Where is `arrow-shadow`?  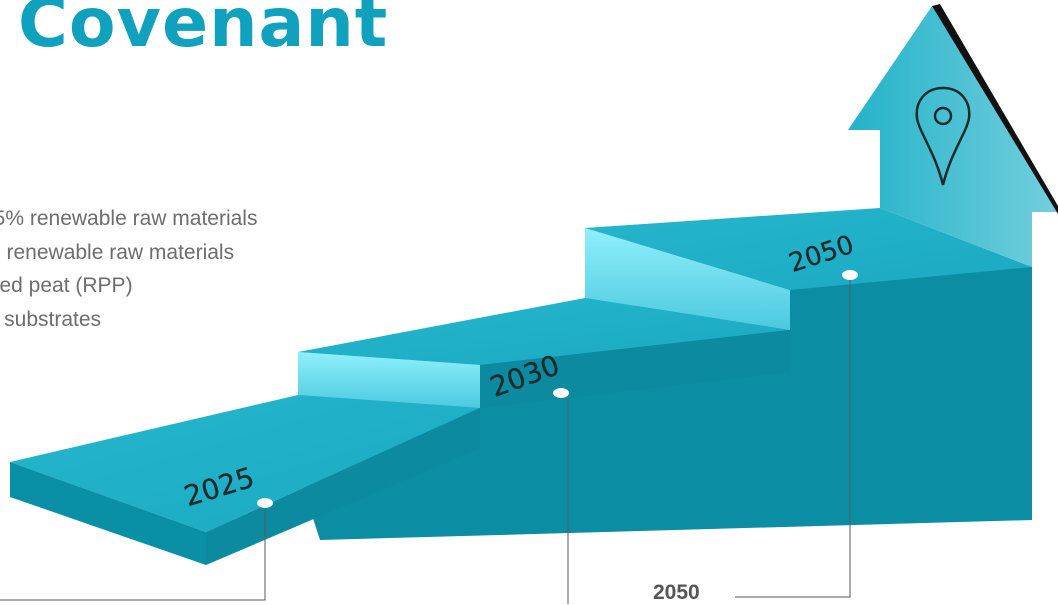
arrow-shadow is located at coordinates (995, 109).